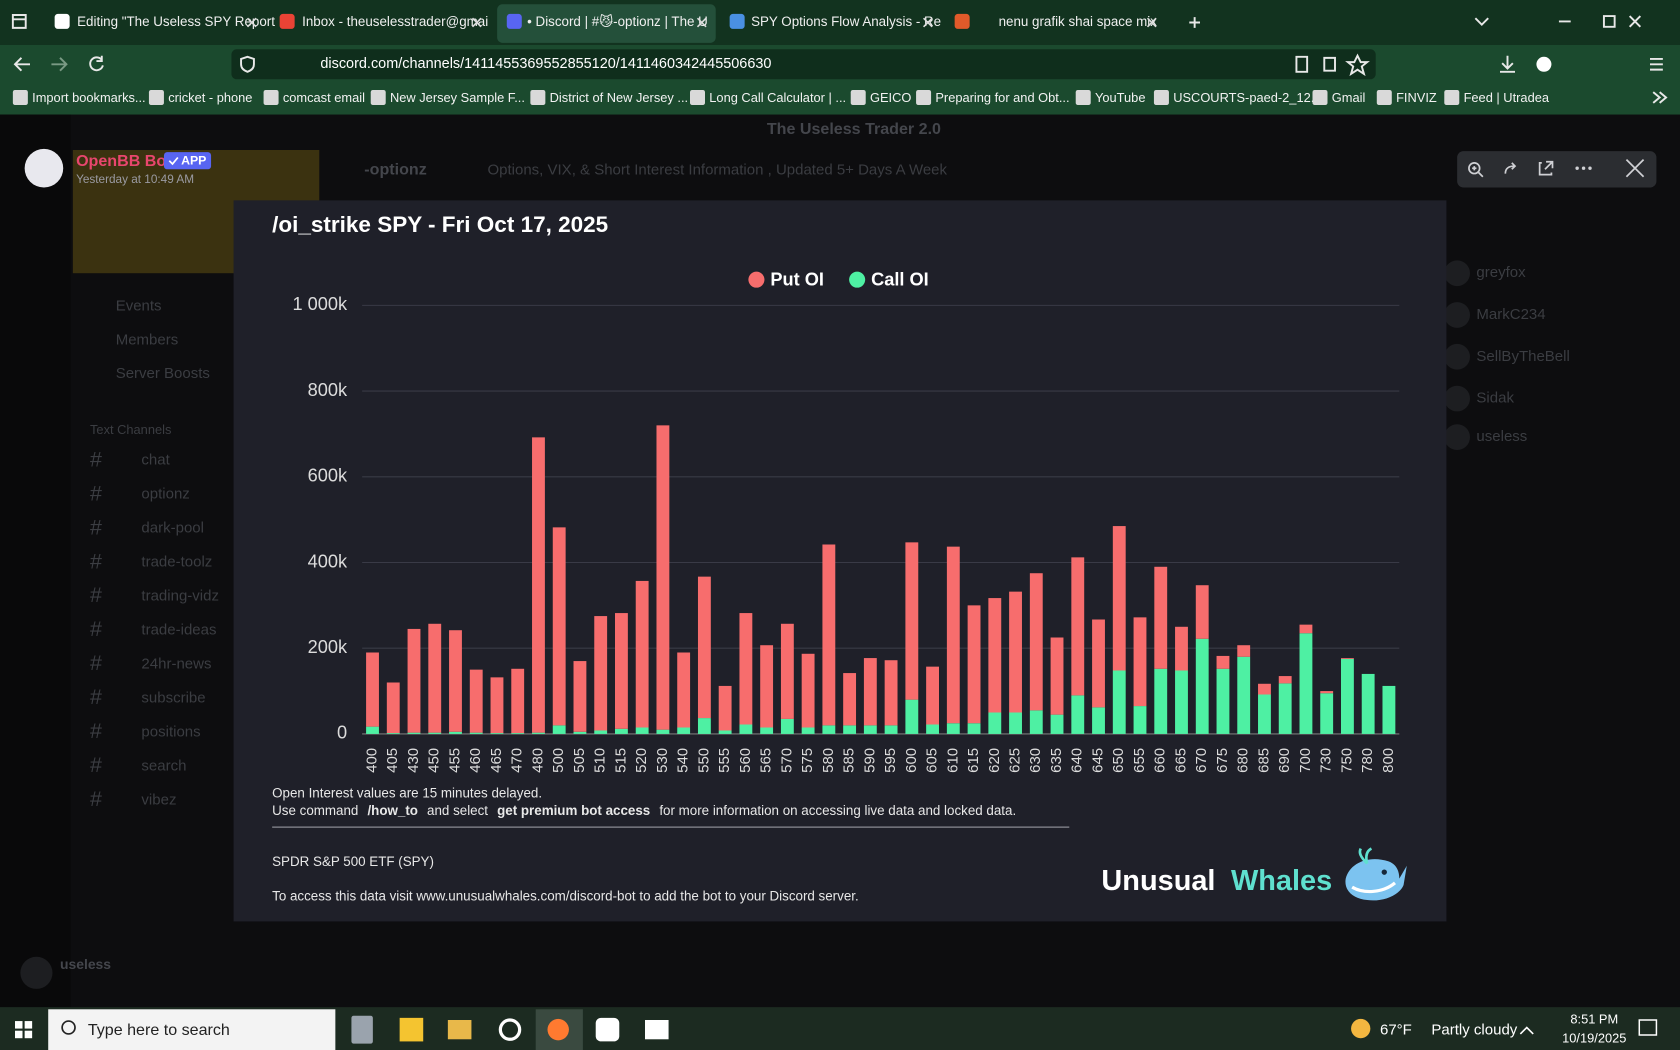 Image resolution: width=1680 pixels, height=1050 pixels. Describe the element at coordinates (496, 760) in the screenshot. I see `x-tick-label: 465` at that location.